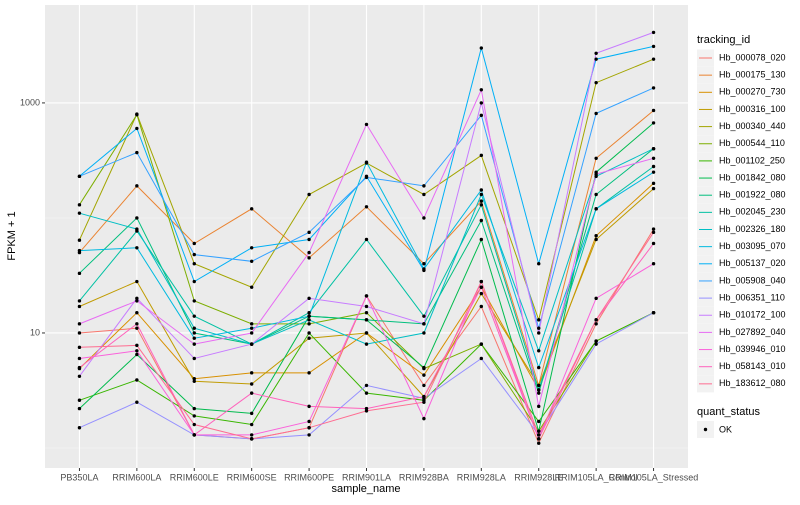  What do you see at coordinates (309, 477) in the screenshot?
I see `x-tick-label: RRIM600PE` at bounding box center [309, 477].